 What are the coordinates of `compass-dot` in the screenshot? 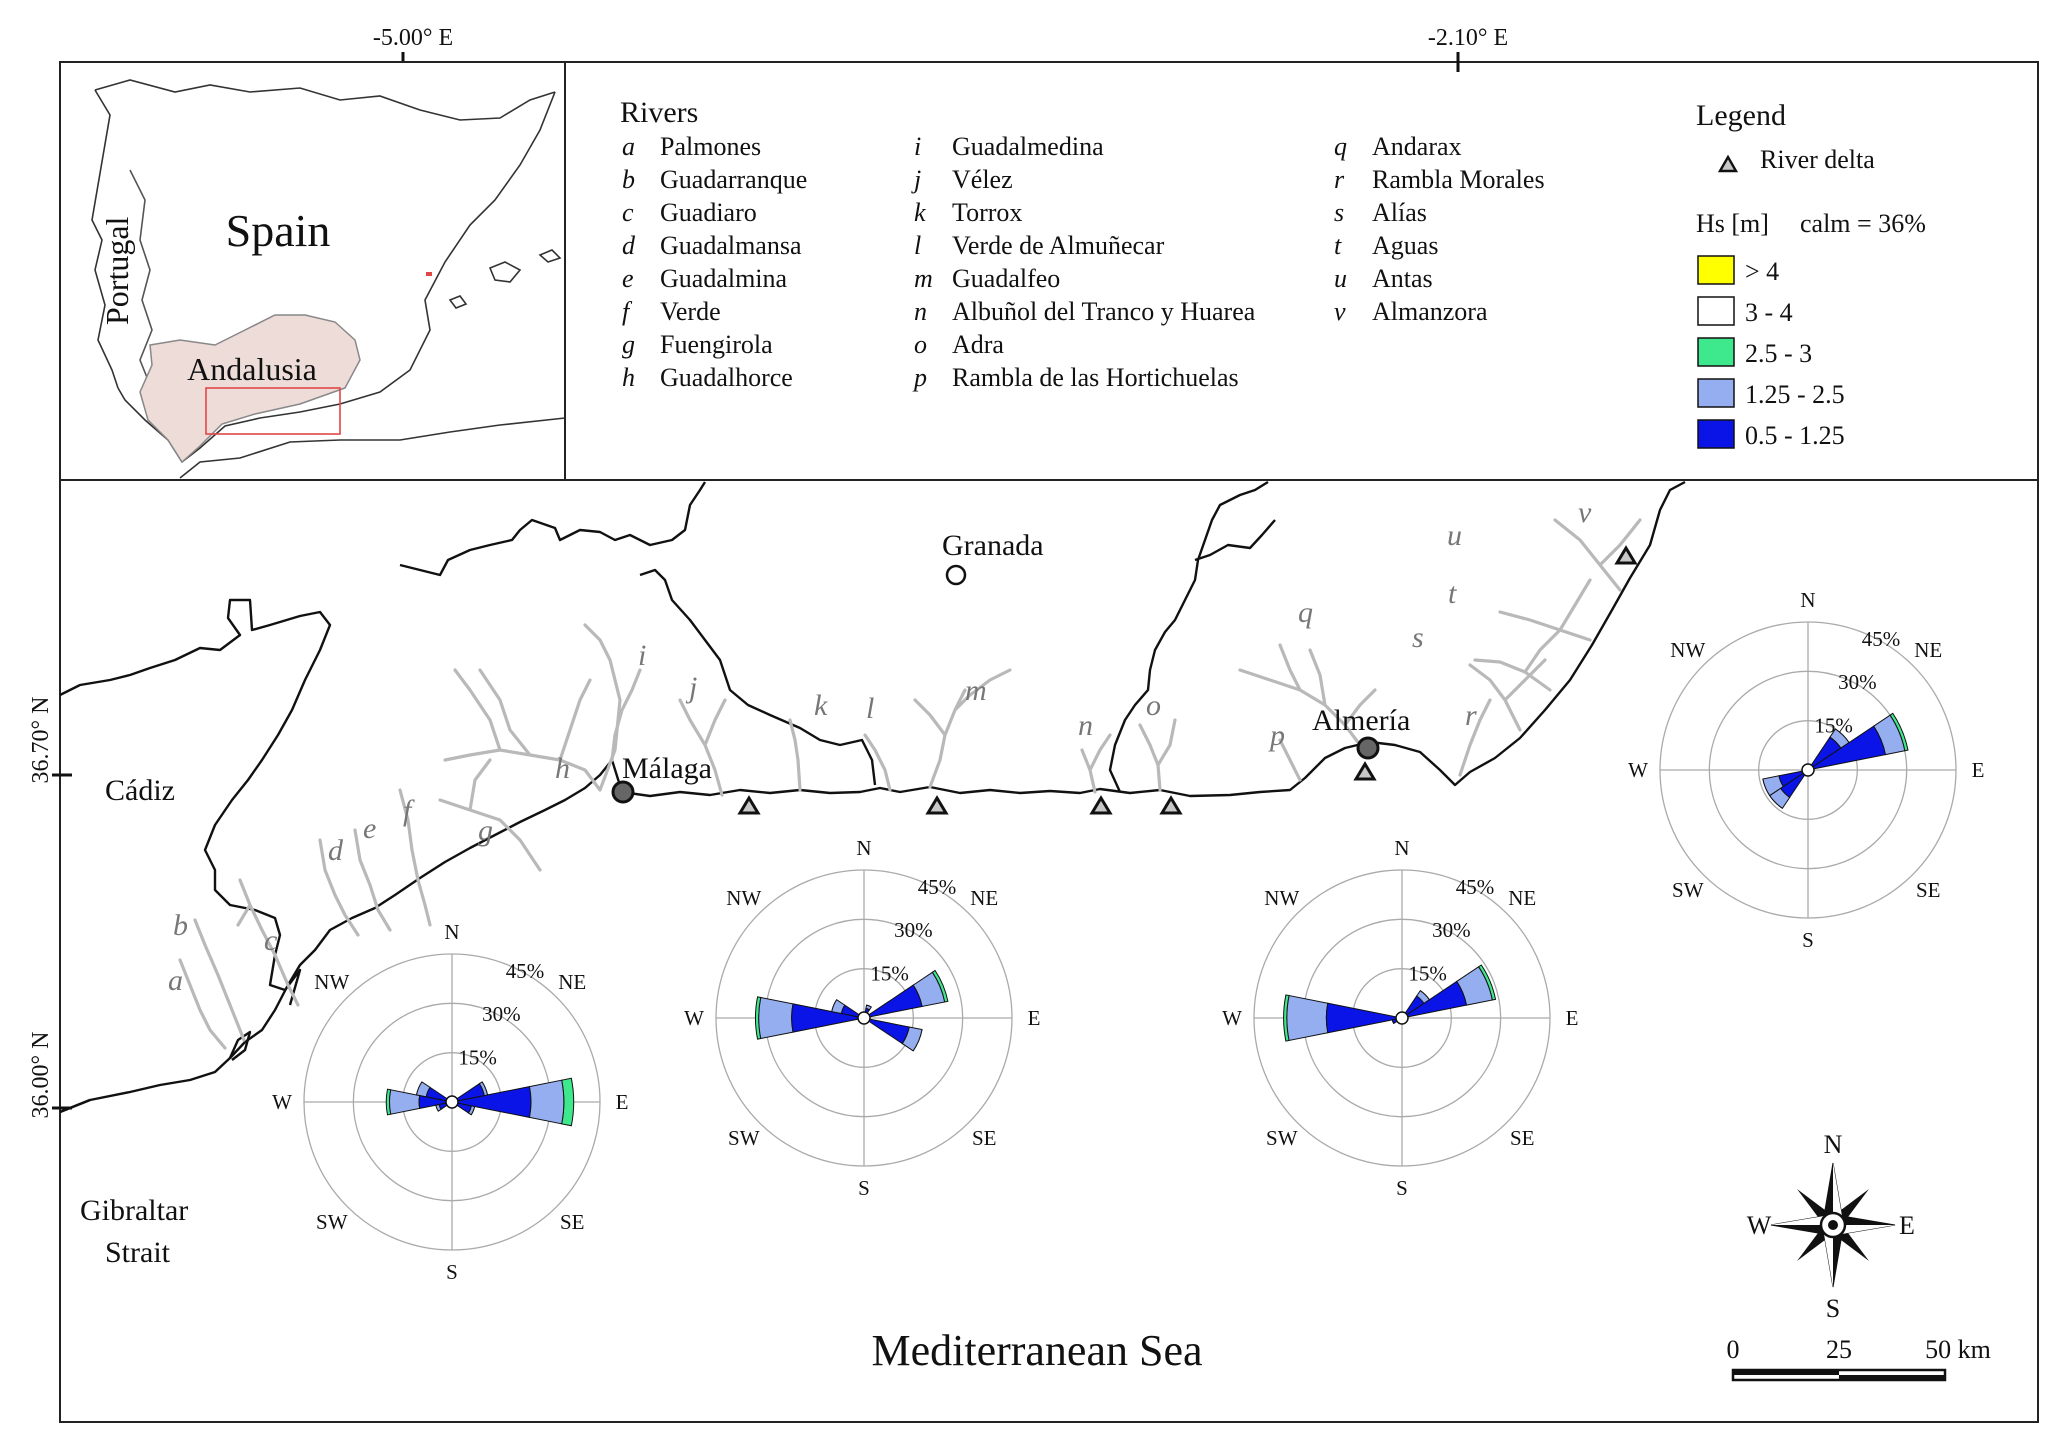 It's located at (1833, 1225).